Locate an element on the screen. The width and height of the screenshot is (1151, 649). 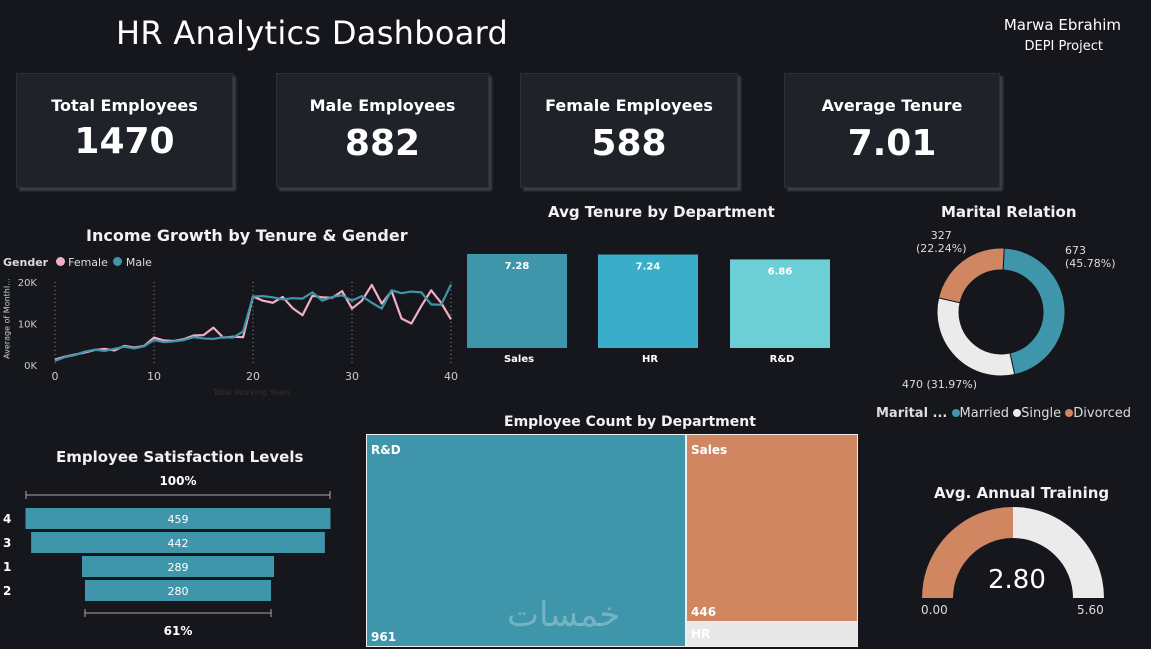
tenure-category-label: Sales is located at coordinates (519, 359).